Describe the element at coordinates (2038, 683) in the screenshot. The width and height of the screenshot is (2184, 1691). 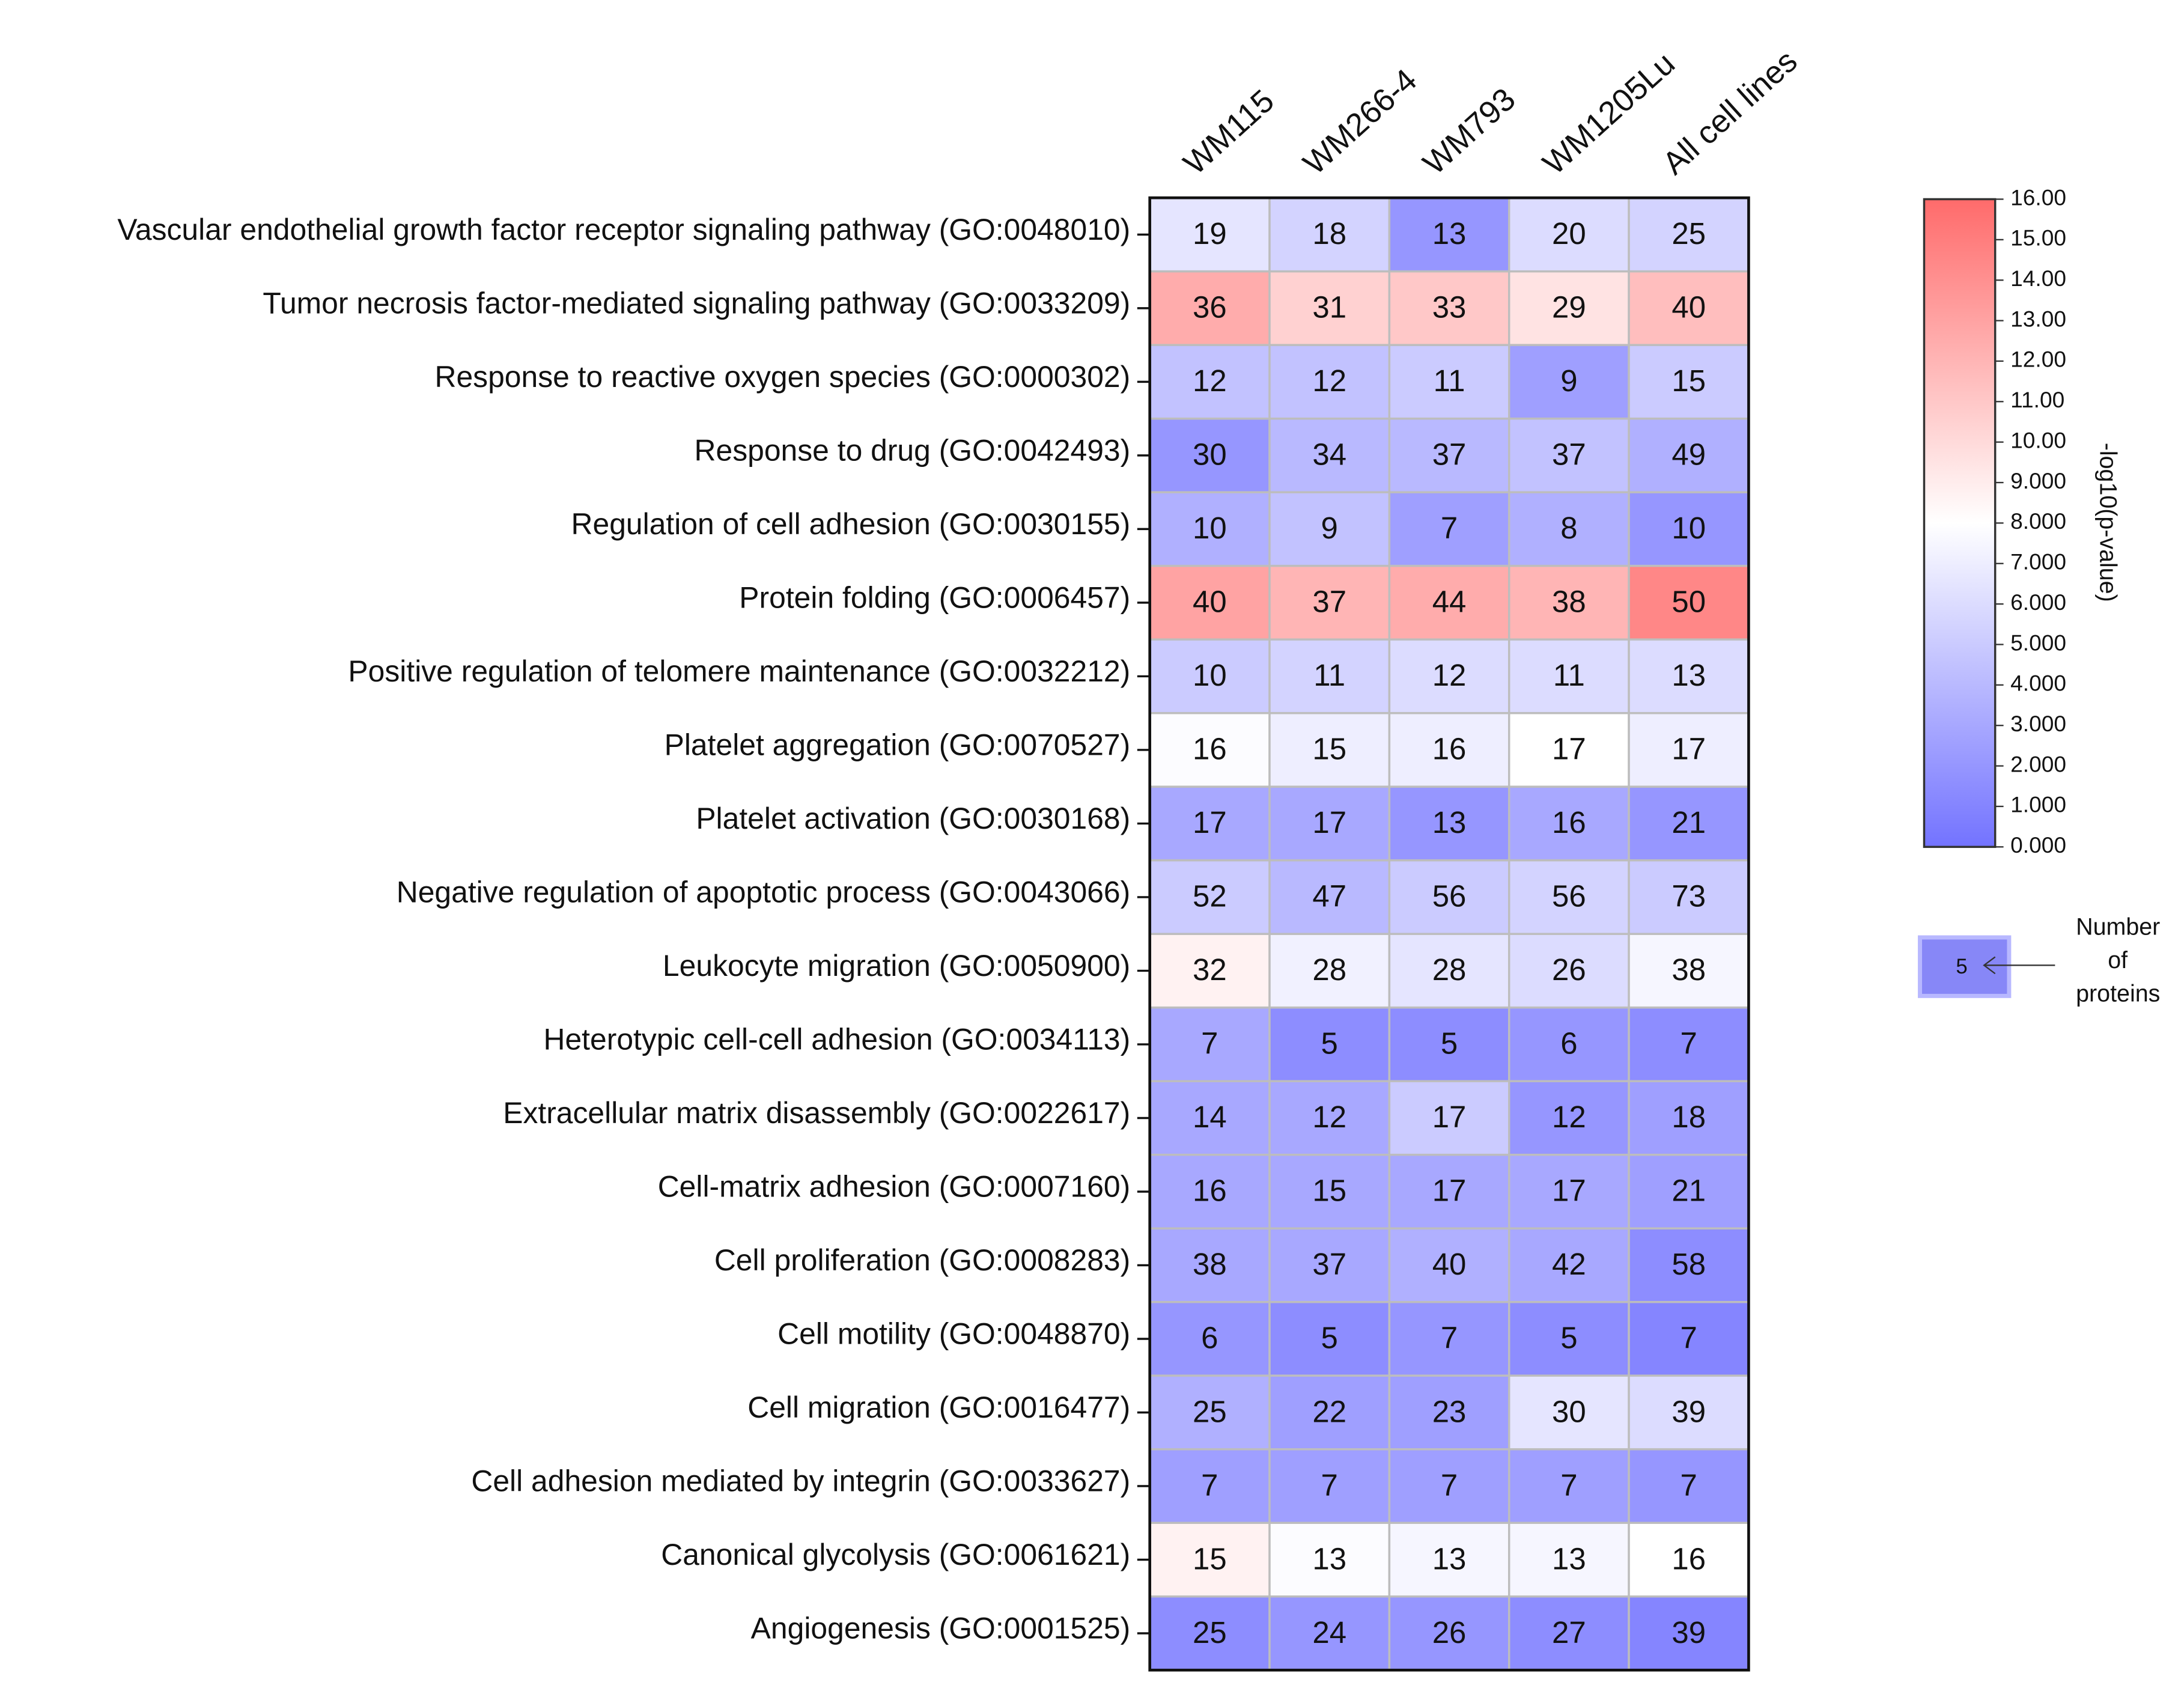
I see `colorbar-tick-label: 4.000` at that location.